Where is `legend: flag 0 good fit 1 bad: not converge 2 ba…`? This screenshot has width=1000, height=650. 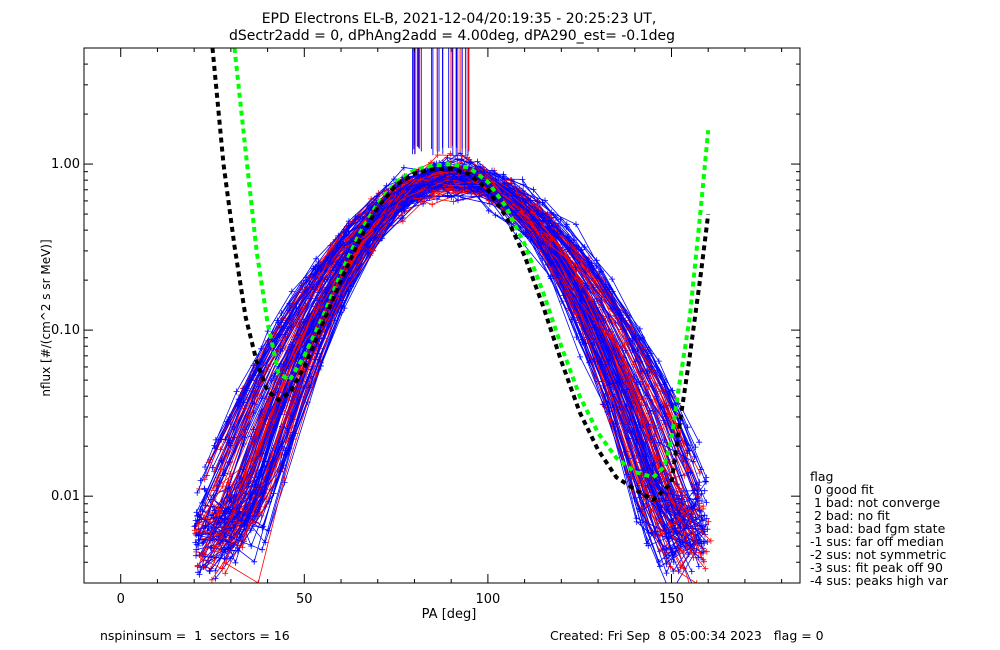 legend: flag 0 good fit 1 bad: not converge 2 ba… is located at coordinates (879, 528).